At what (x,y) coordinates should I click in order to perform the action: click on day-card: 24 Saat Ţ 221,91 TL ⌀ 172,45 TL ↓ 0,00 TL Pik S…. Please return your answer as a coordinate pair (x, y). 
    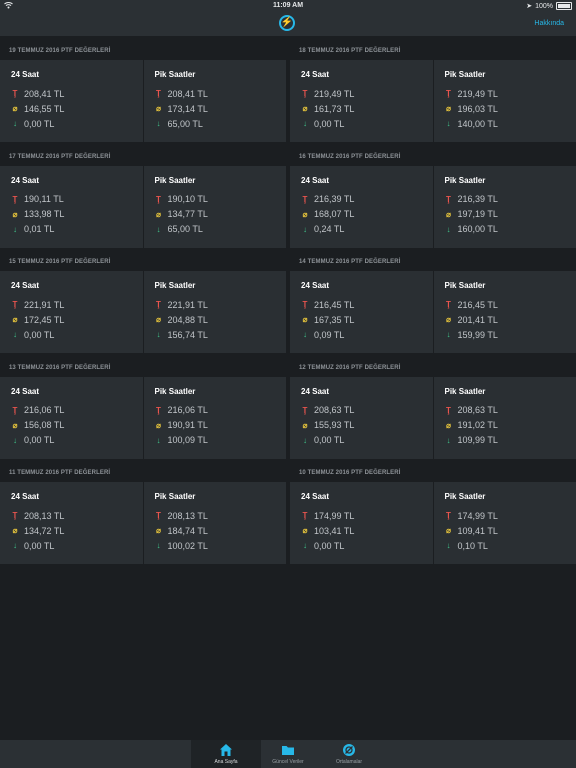
    Looking at the image, I should click on (143, 312).